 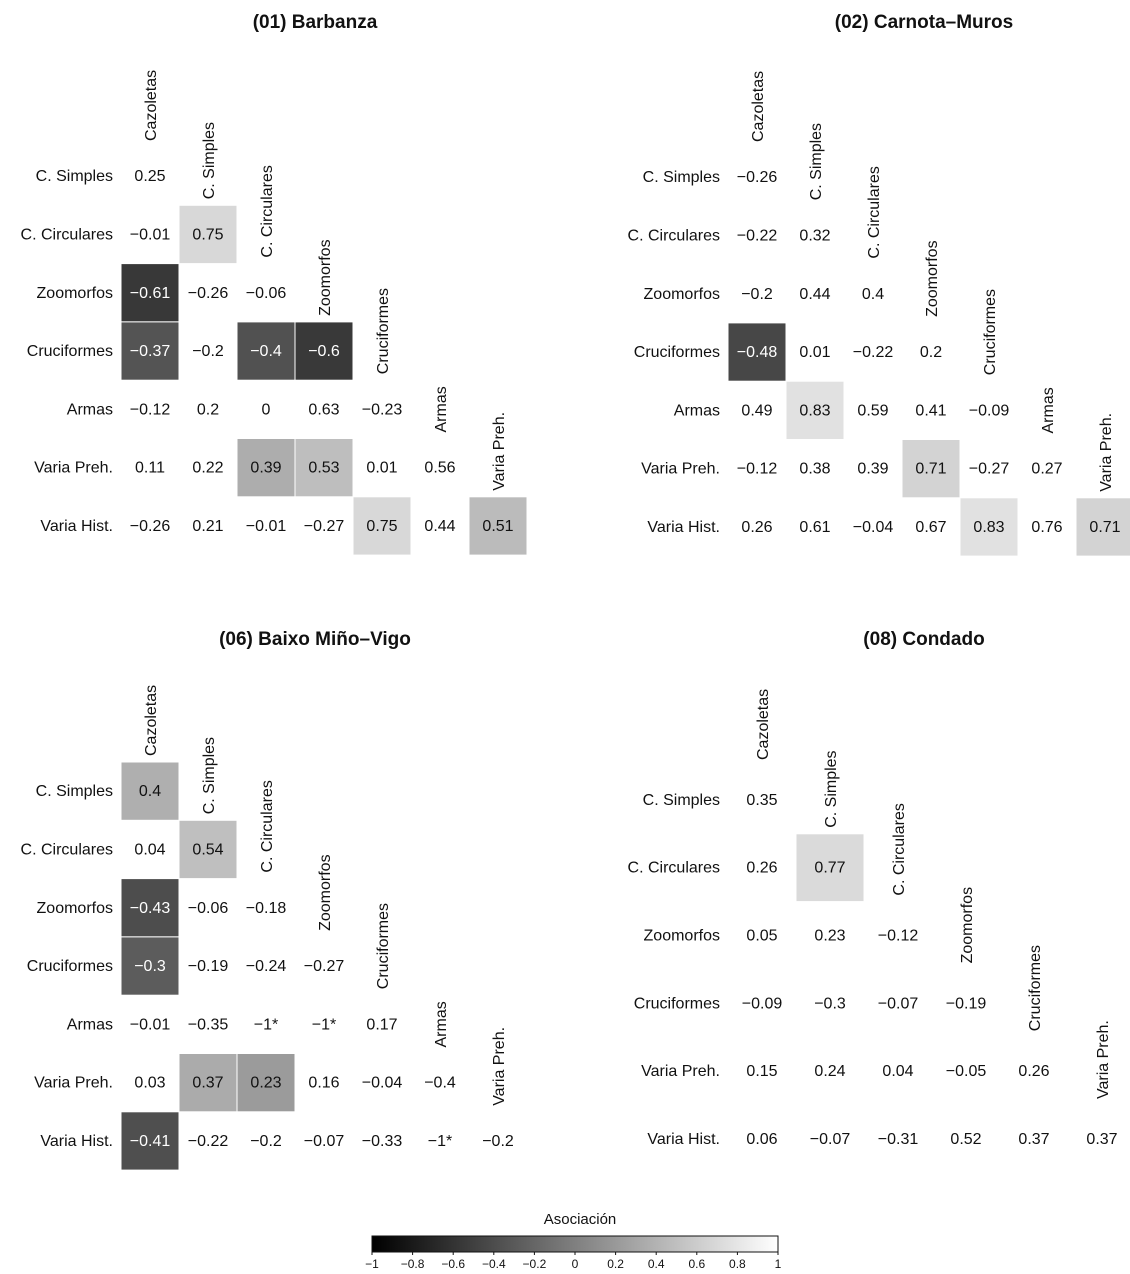 I want to click on colorbar, so click(x=575, y=1244).